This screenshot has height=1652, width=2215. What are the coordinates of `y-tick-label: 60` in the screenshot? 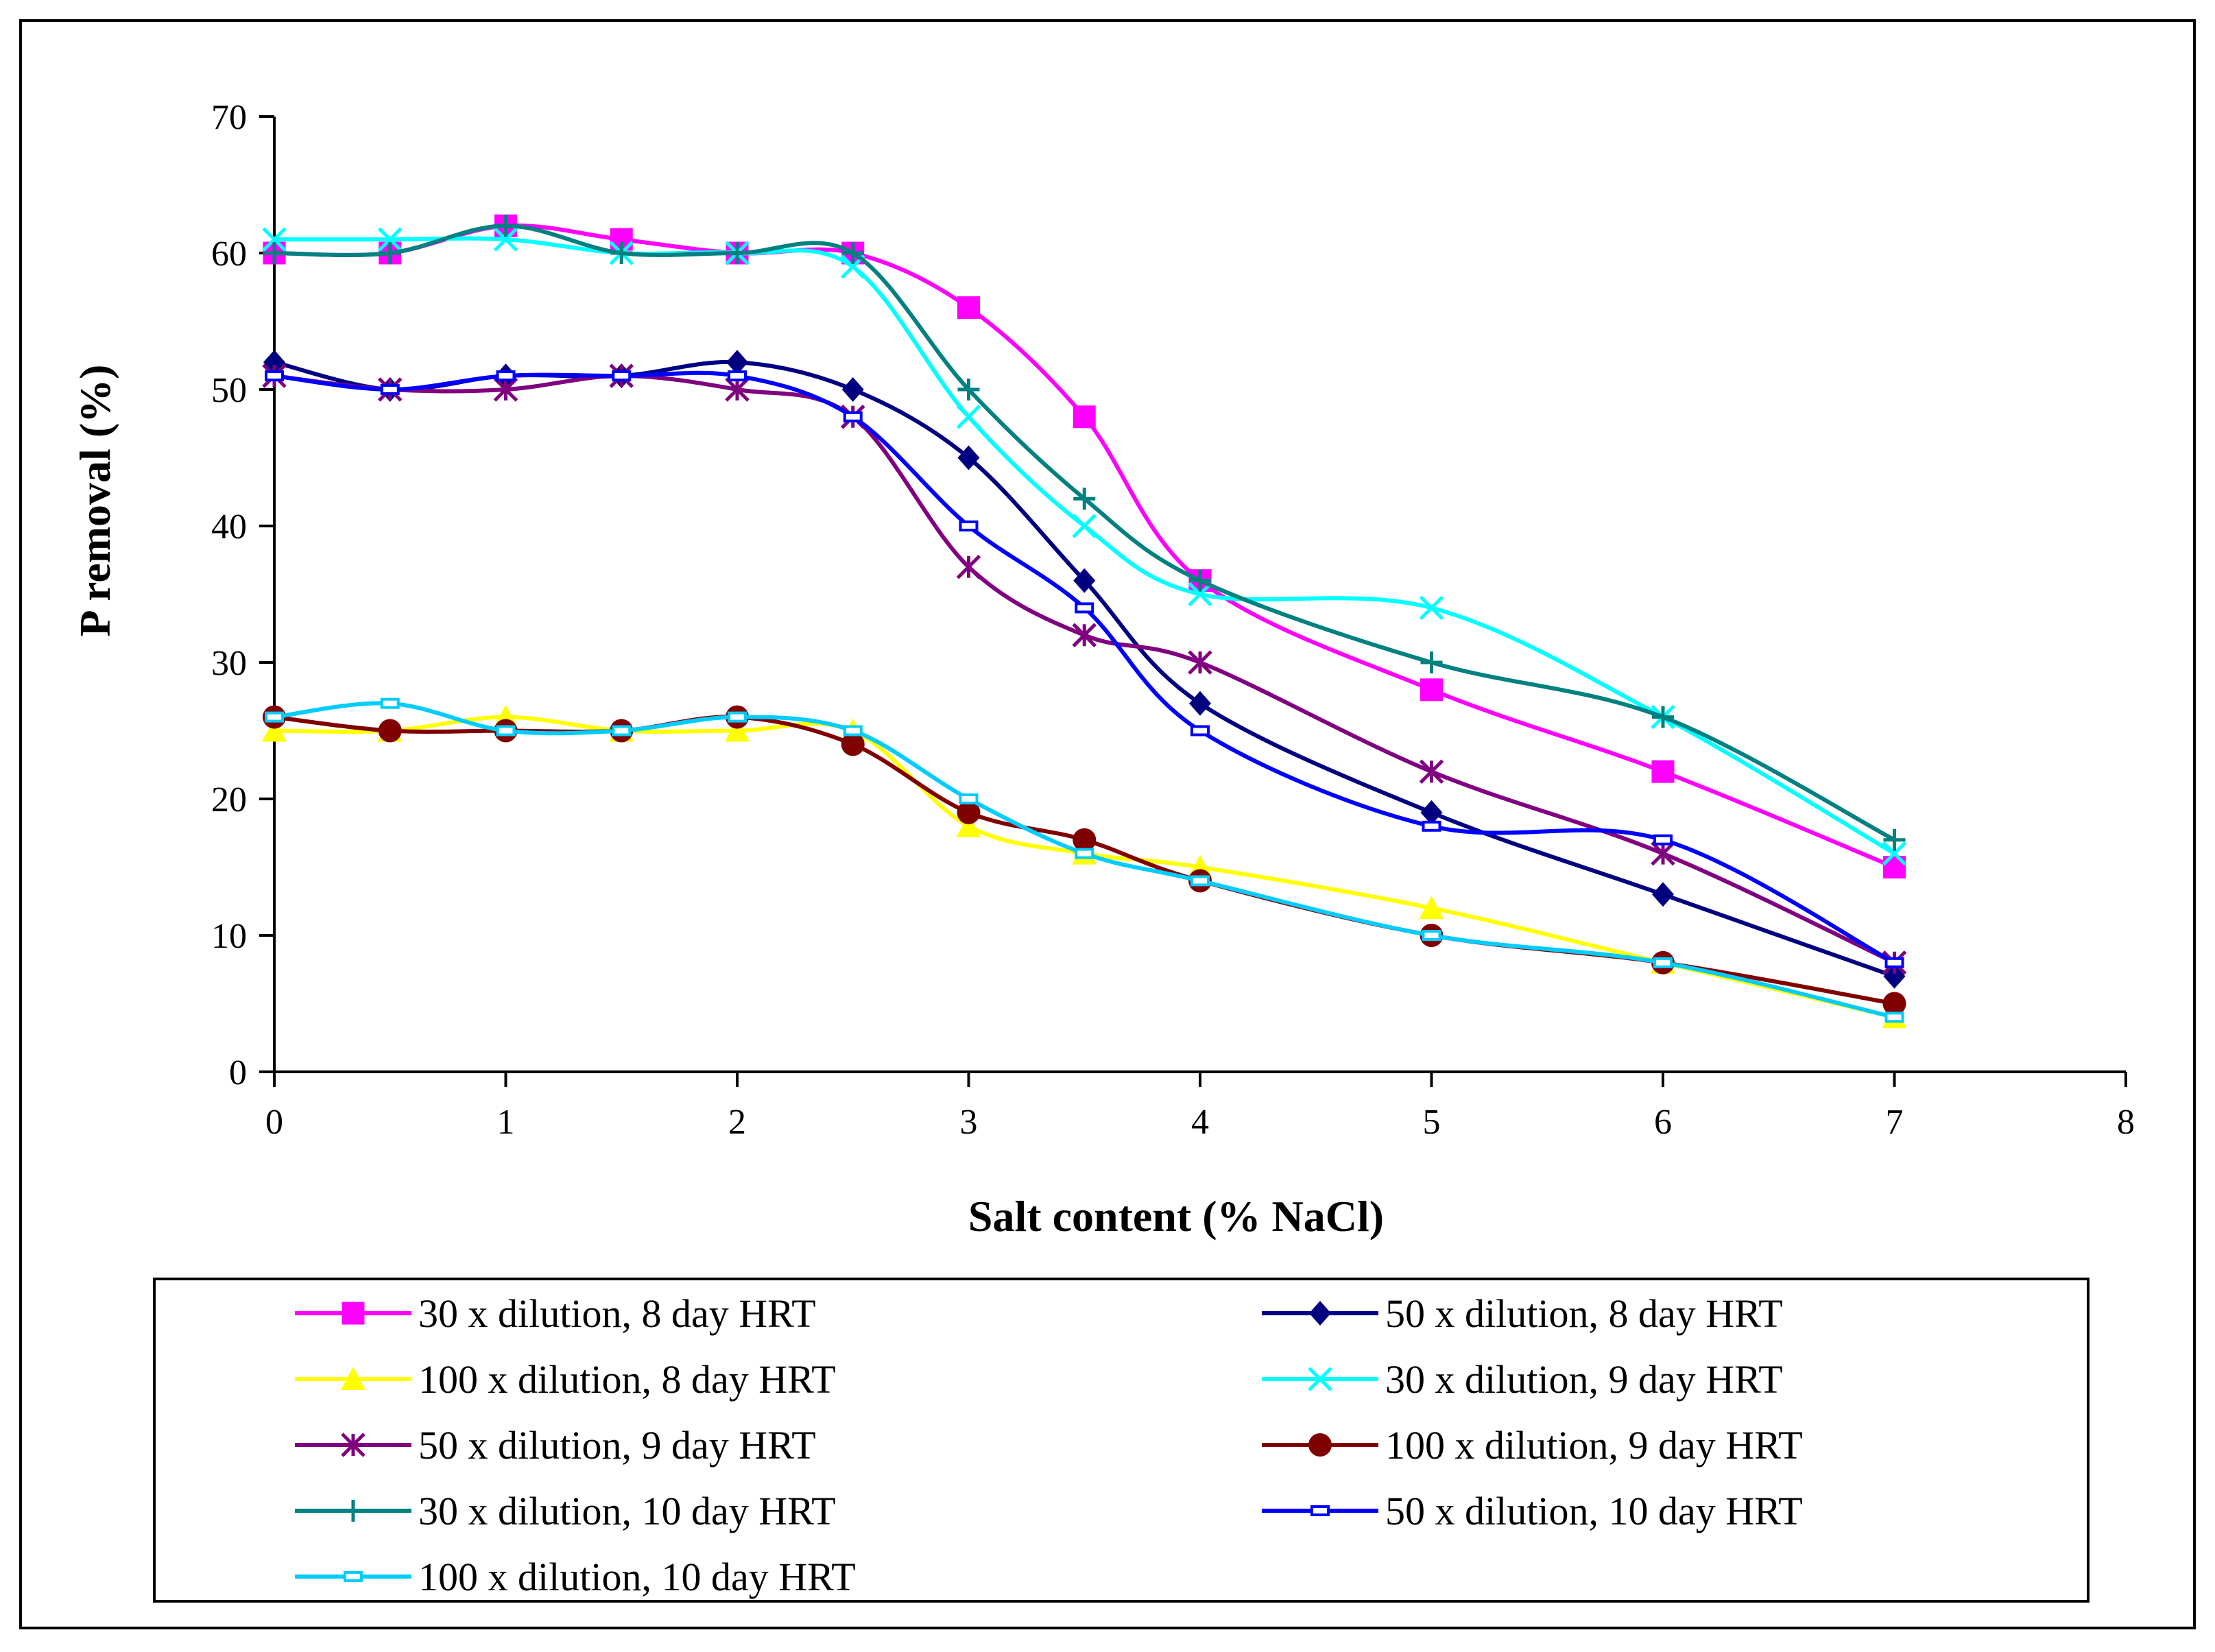 It's located at (229, 254).